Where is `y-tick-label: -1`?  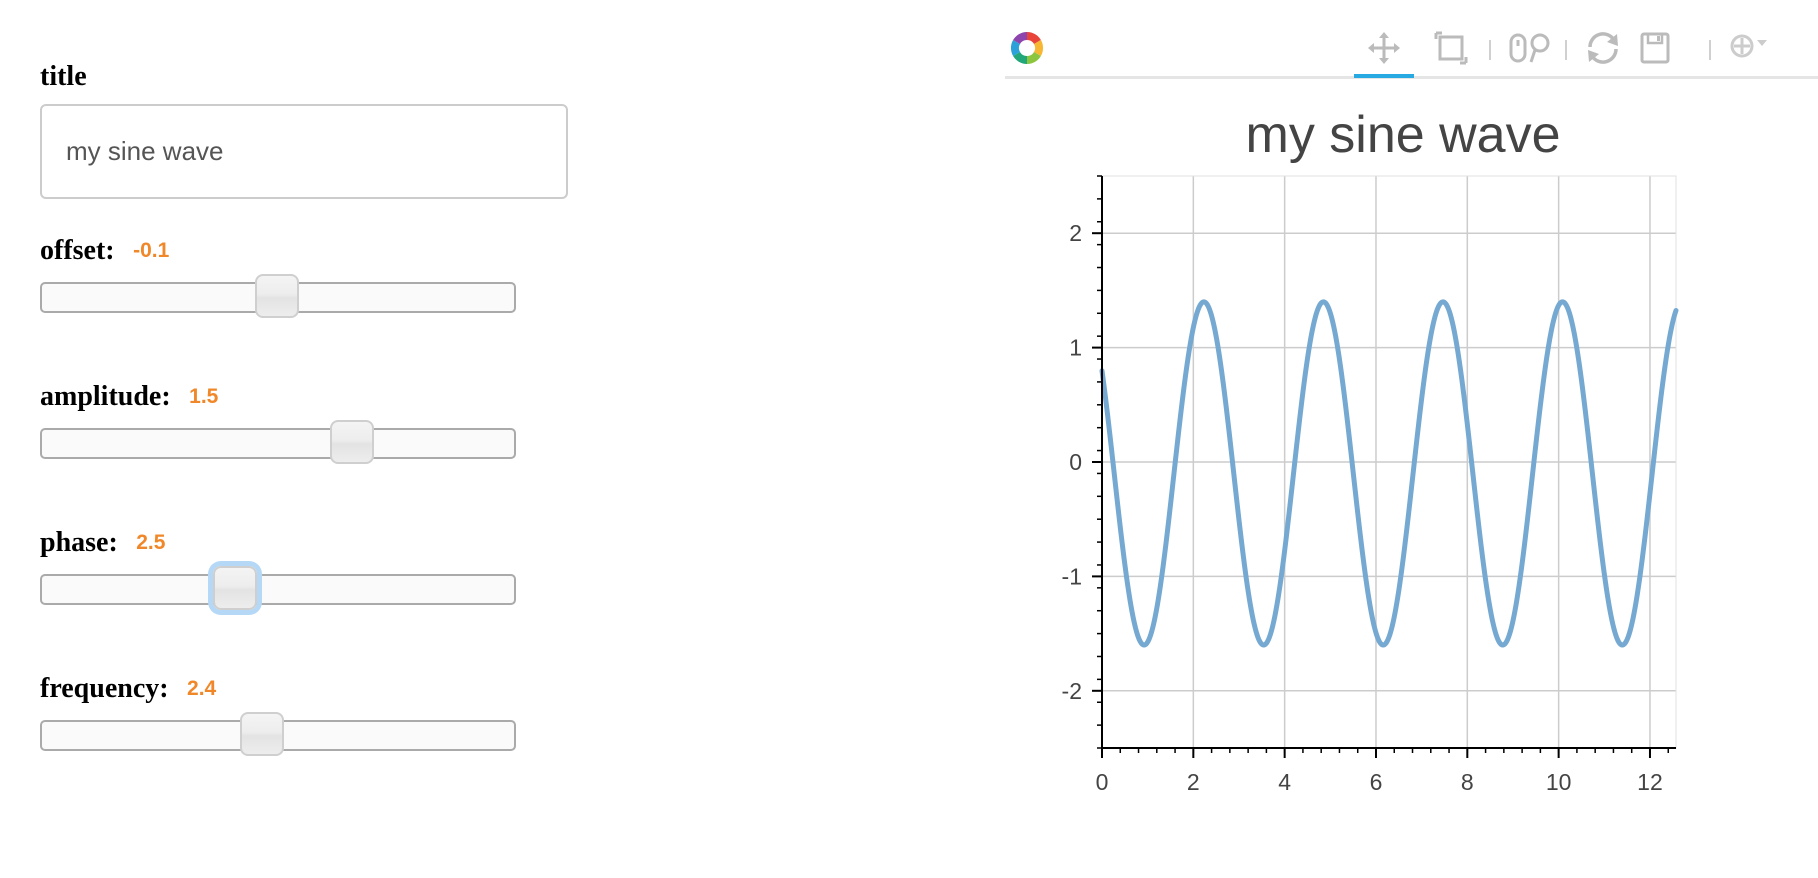 y-tick-label: -1 is located at coordinates (1072, 576).